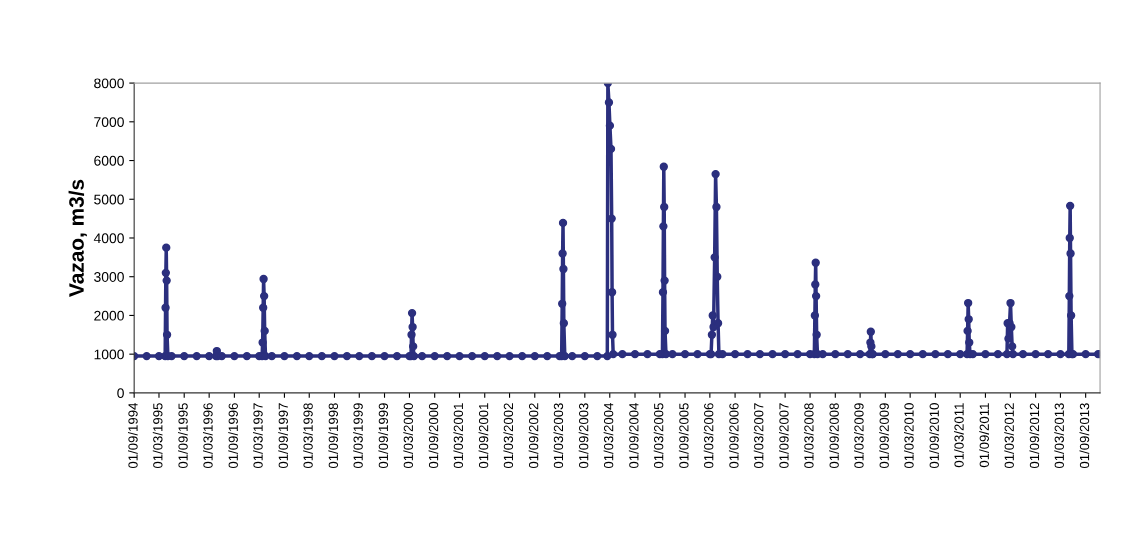 Image resolution: width=1137 pixels, height=536 pixels. Describe the element at coordinates (109, 354) in the screenshot. I see `y-tick-label: 1000` at that location.